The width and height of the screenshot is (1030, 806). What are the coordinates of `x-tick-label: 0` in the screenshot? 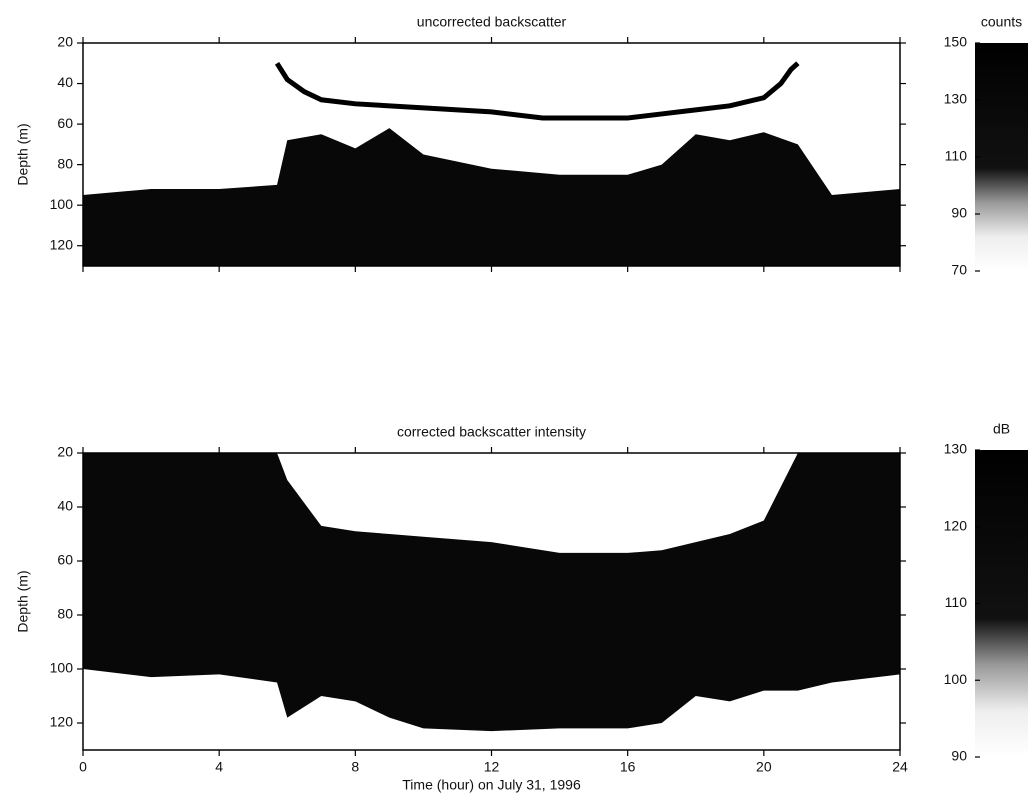 It's located at (83, 767).